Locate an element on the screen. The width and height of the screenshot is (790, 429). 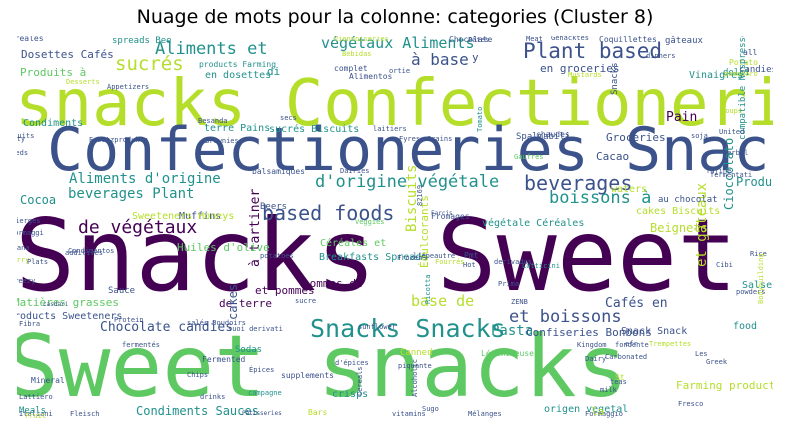
cloud-word: dinners is located at coordinates (661, 56).